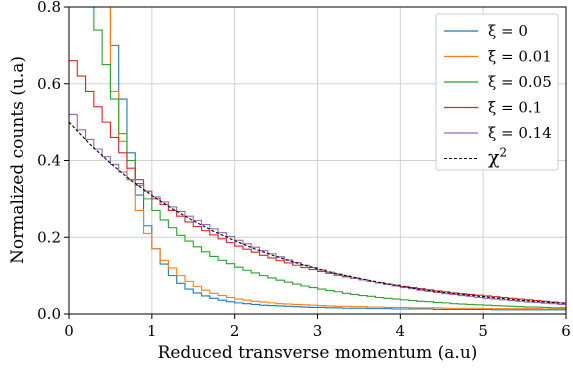 Image resolution: width=573 pixels, height=371 pixels. Describe the element at coordinates (49, 237) in the screenshot. I see `y-tick-label: 0.2` at that location.